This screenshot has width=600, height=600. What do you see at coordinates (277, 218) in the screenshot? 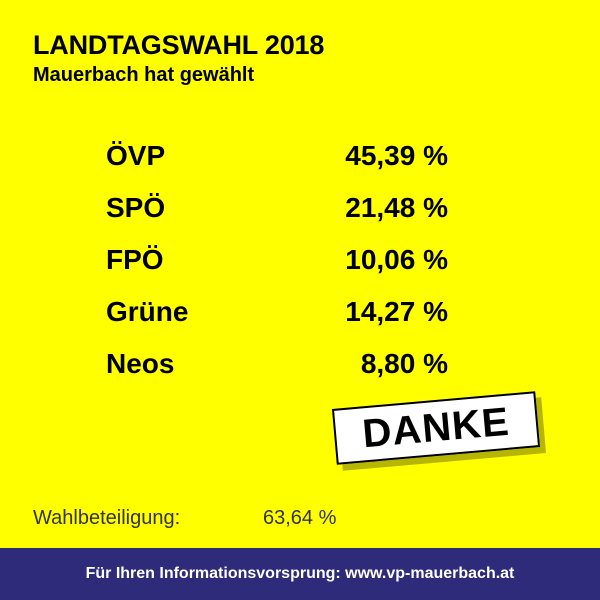
I see `result-row-spoe: SPÖ 21,48 %` at bounding box center [277, 218].